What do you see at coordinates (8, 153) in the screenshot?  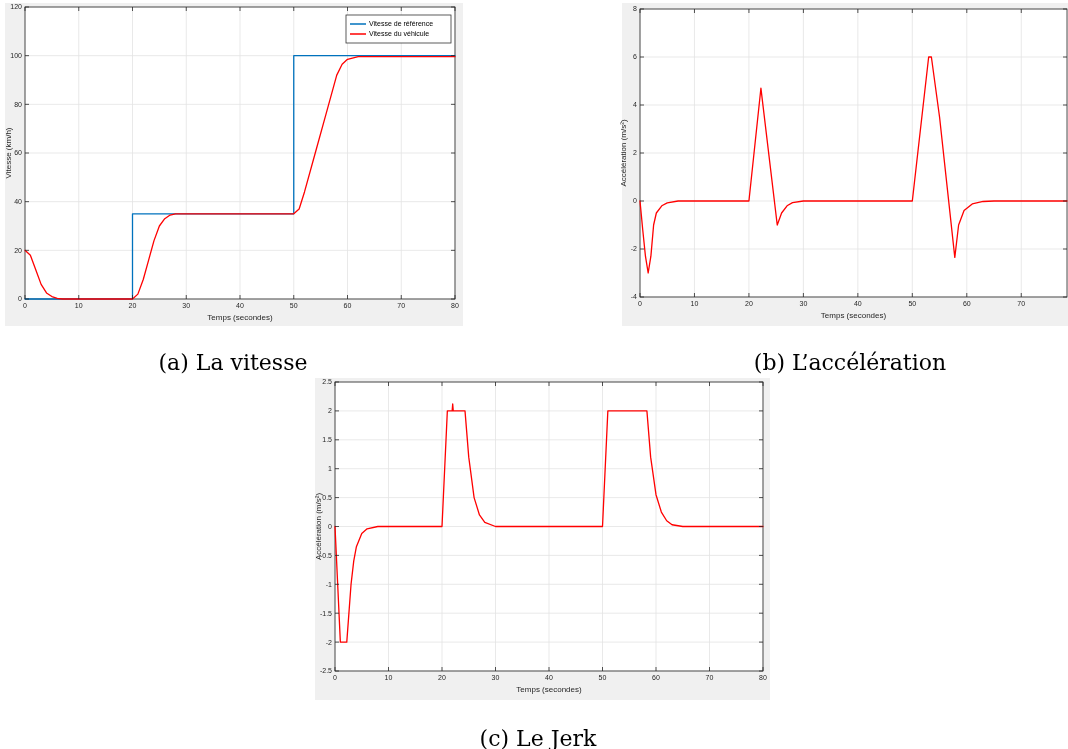 I see `y-axis-title: Vitesse (km/h)` at bounding box center [8, 153].